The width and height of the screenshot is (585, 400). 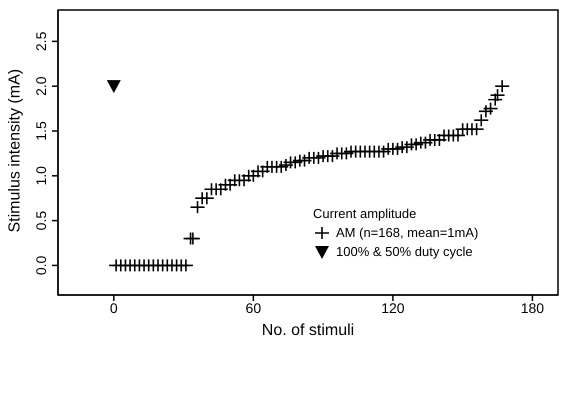 What do you see at coordinates (41, 131) in the screenshot?
I see `y-tick-label: 1.5` at bounding box center [41, 131].